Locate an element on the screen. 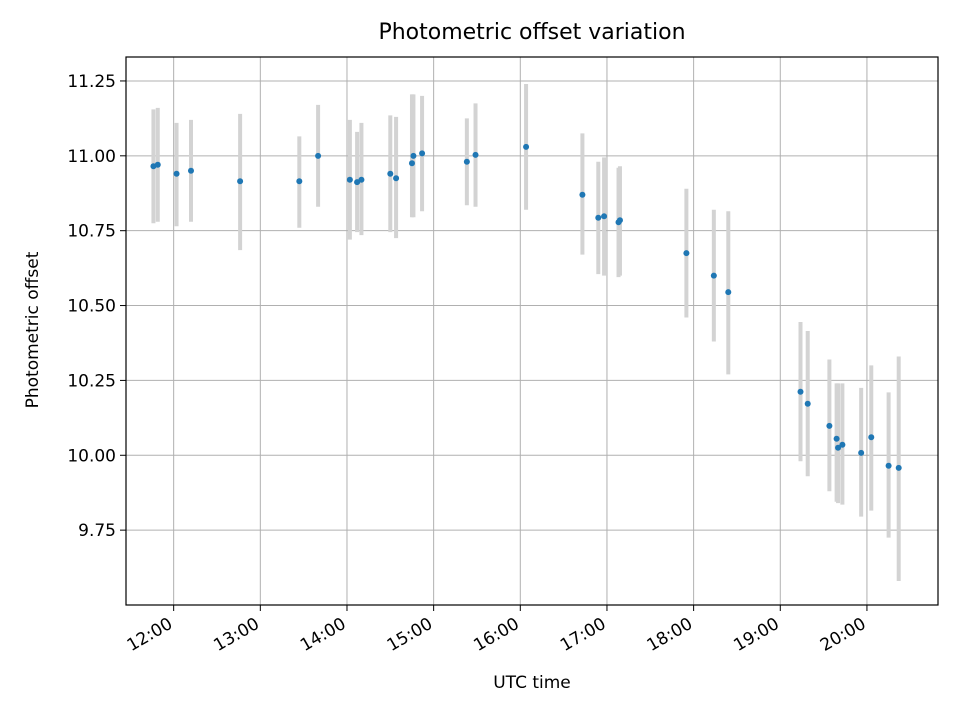 Image resolution: width=960 pixels, height=720 pixels. y-tick-label: 11.25 is located at coordinates (91, 82).